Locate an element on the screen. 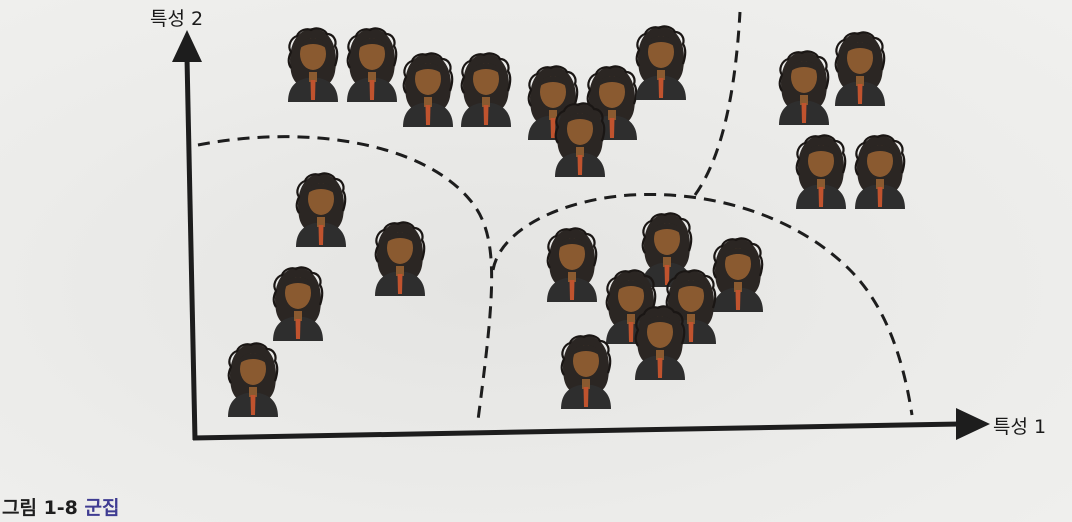 This screenshot has height=522, width=1072. cluster-right is located at coordinates (842, 120).